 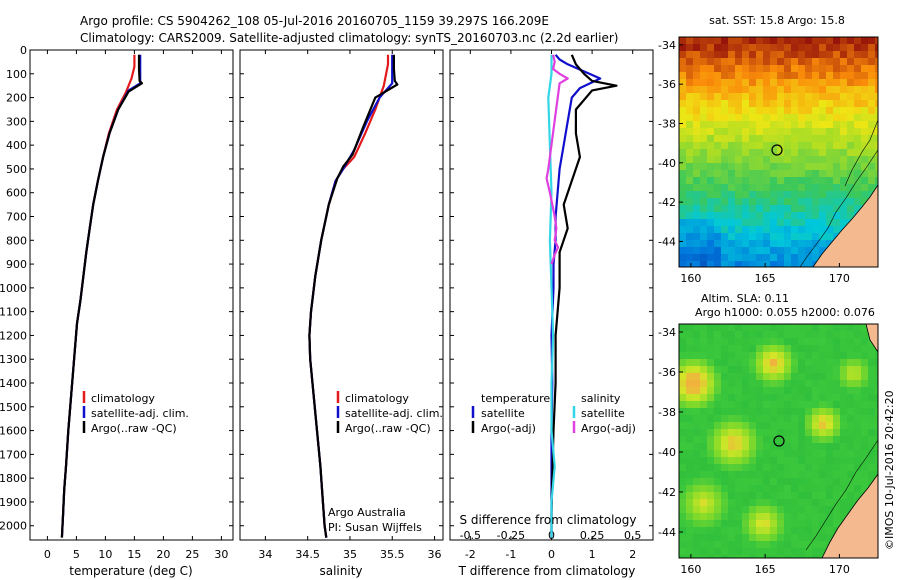 What do you see at coordinates (548, 520) in the screenshot?
I see `s-difference-x-axis-label: S difference from climatology` at bounding box center [548, 520].